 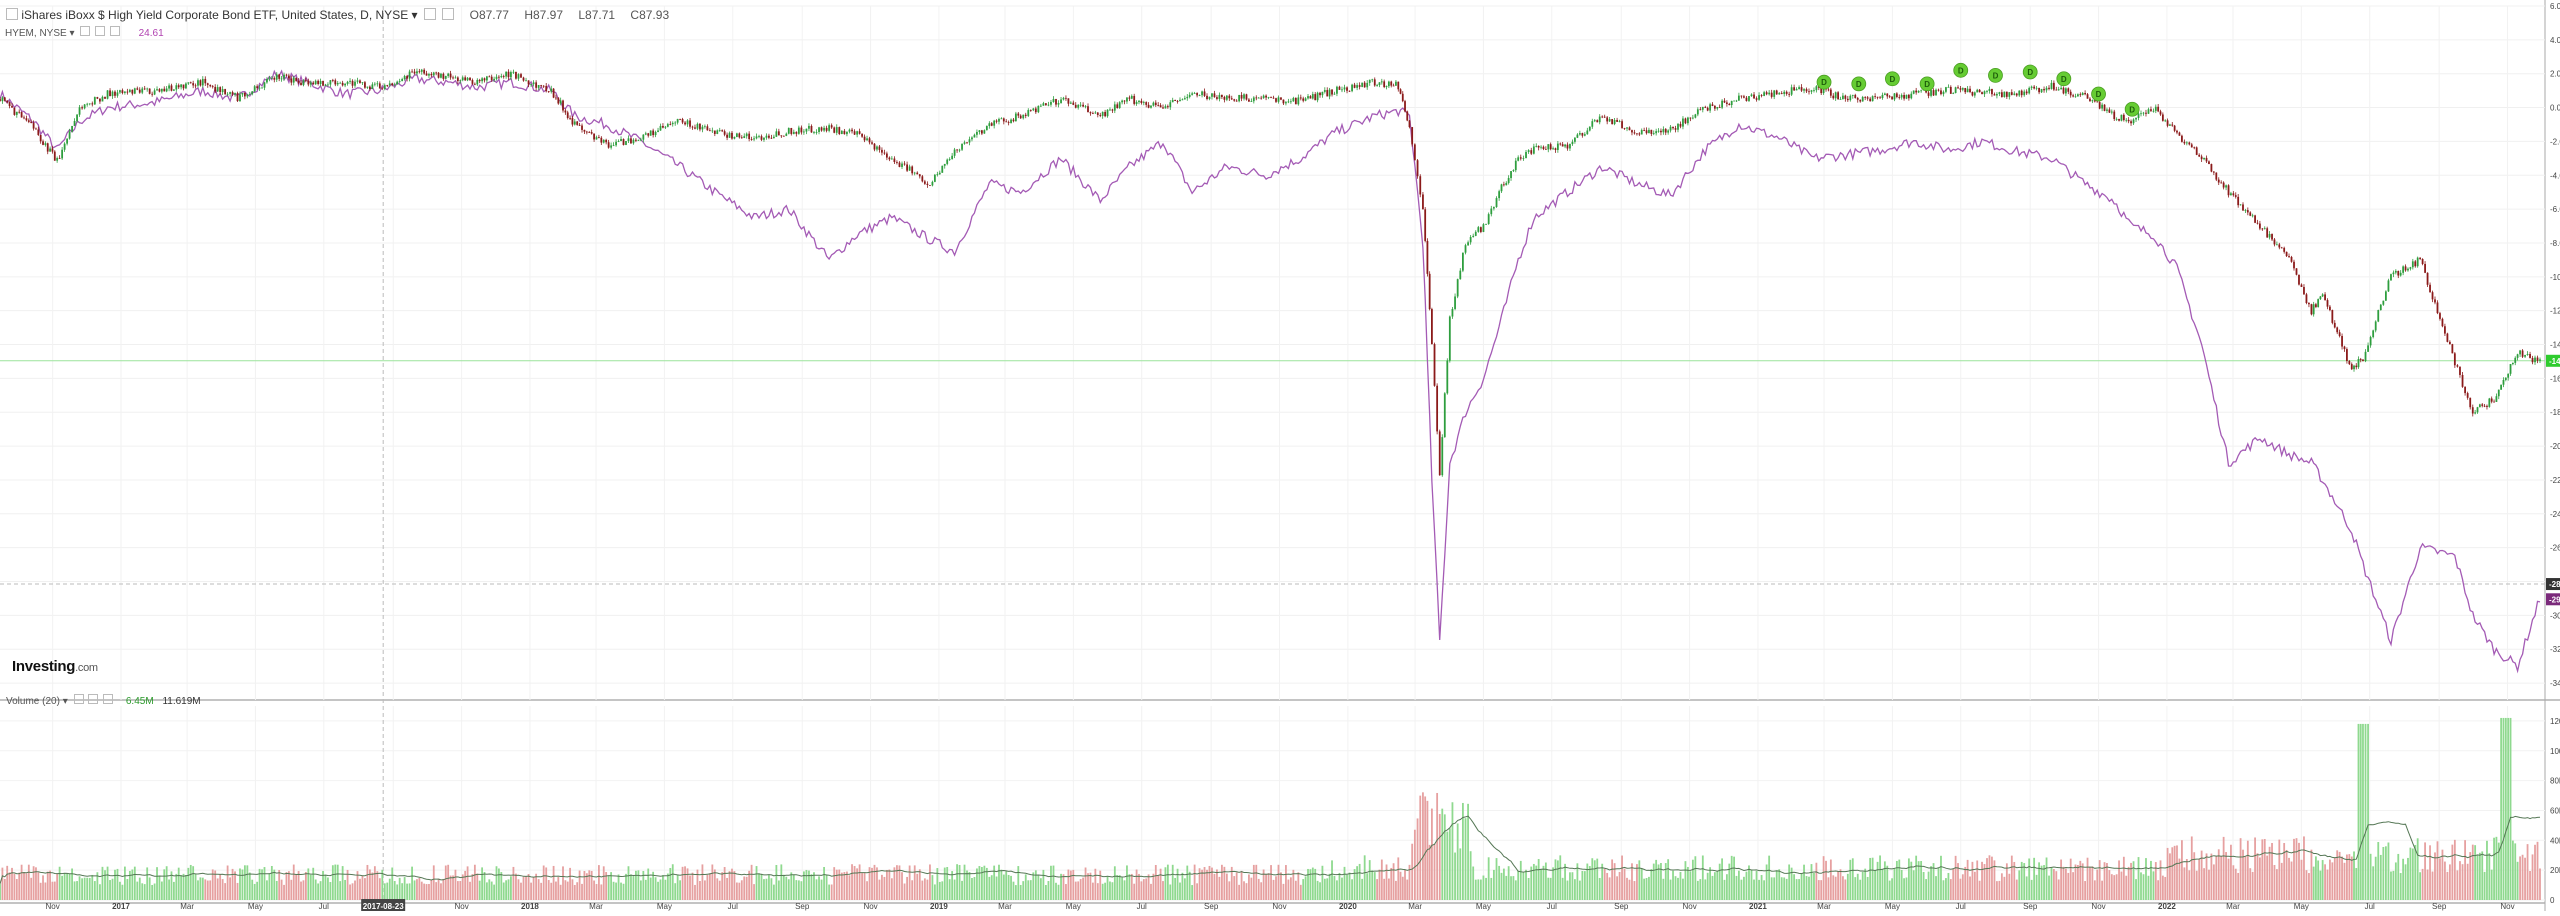 What do you see at coordinates (2064, 79) in the screenshot?
I see `dividend-marker-icon` at bounding box center [2064, 79].